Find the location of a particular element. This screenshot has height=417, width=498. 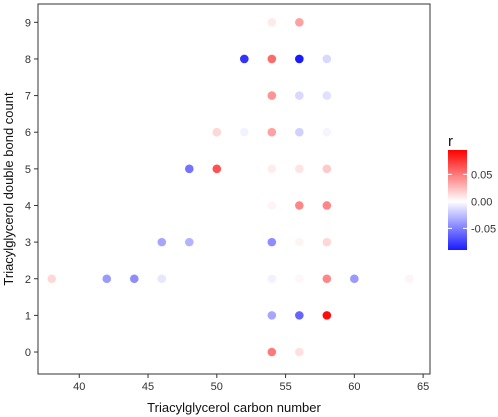

color-legend: r 0.05 0.00 -0.05 is located at coordinates (472, 191).